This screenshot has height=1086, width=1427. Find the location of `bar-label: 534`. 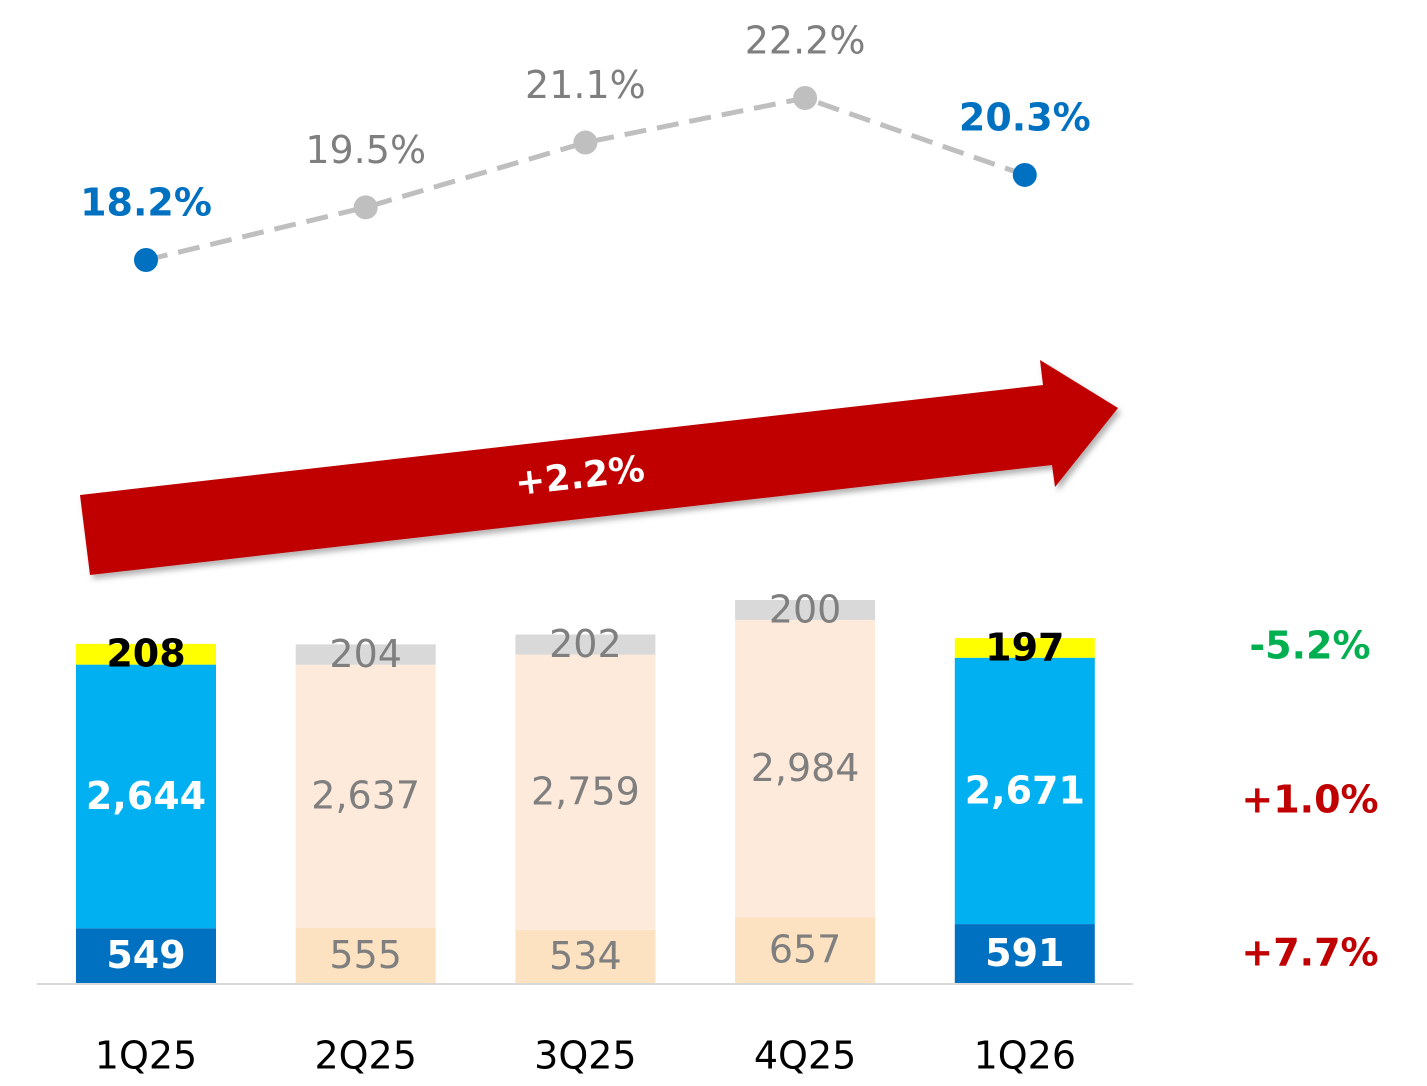

bar-label: 534 is located at coordinates (585, 956).